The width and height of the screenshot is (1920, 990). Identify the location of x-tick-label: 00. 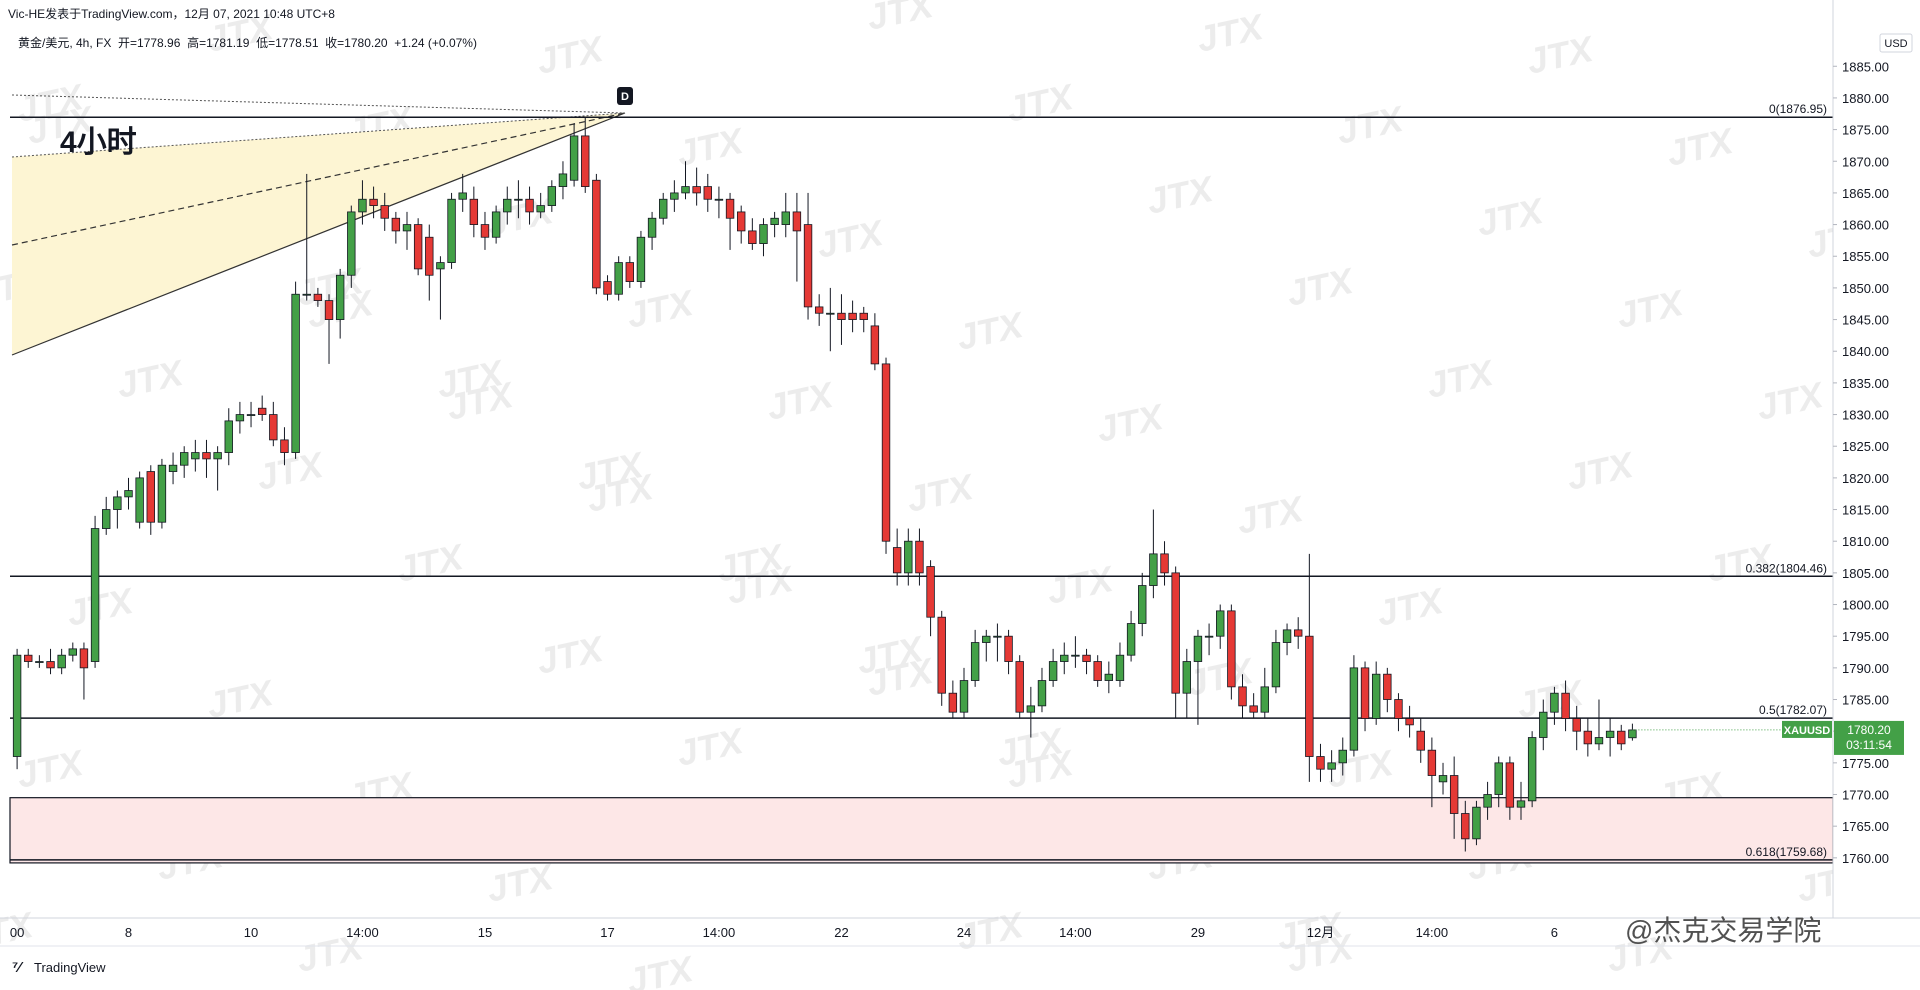
(17, 932).